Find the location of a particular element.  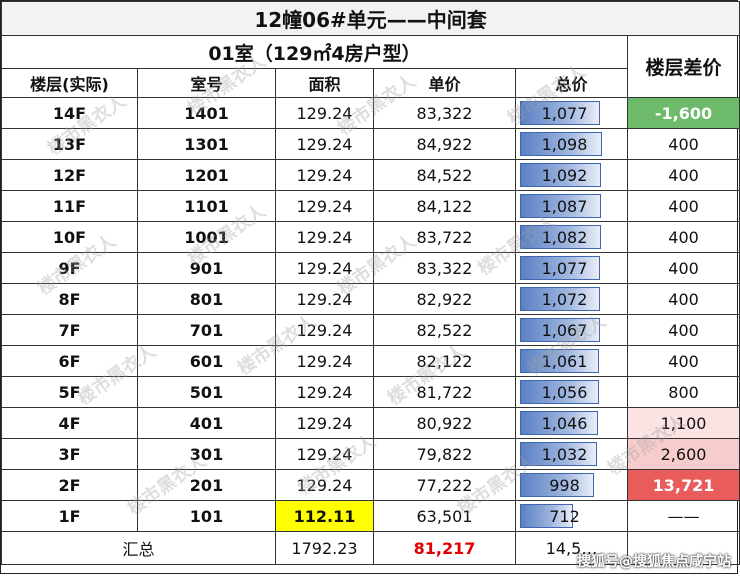

floor-diff-cell: —— is located at coordinates (683, 516).